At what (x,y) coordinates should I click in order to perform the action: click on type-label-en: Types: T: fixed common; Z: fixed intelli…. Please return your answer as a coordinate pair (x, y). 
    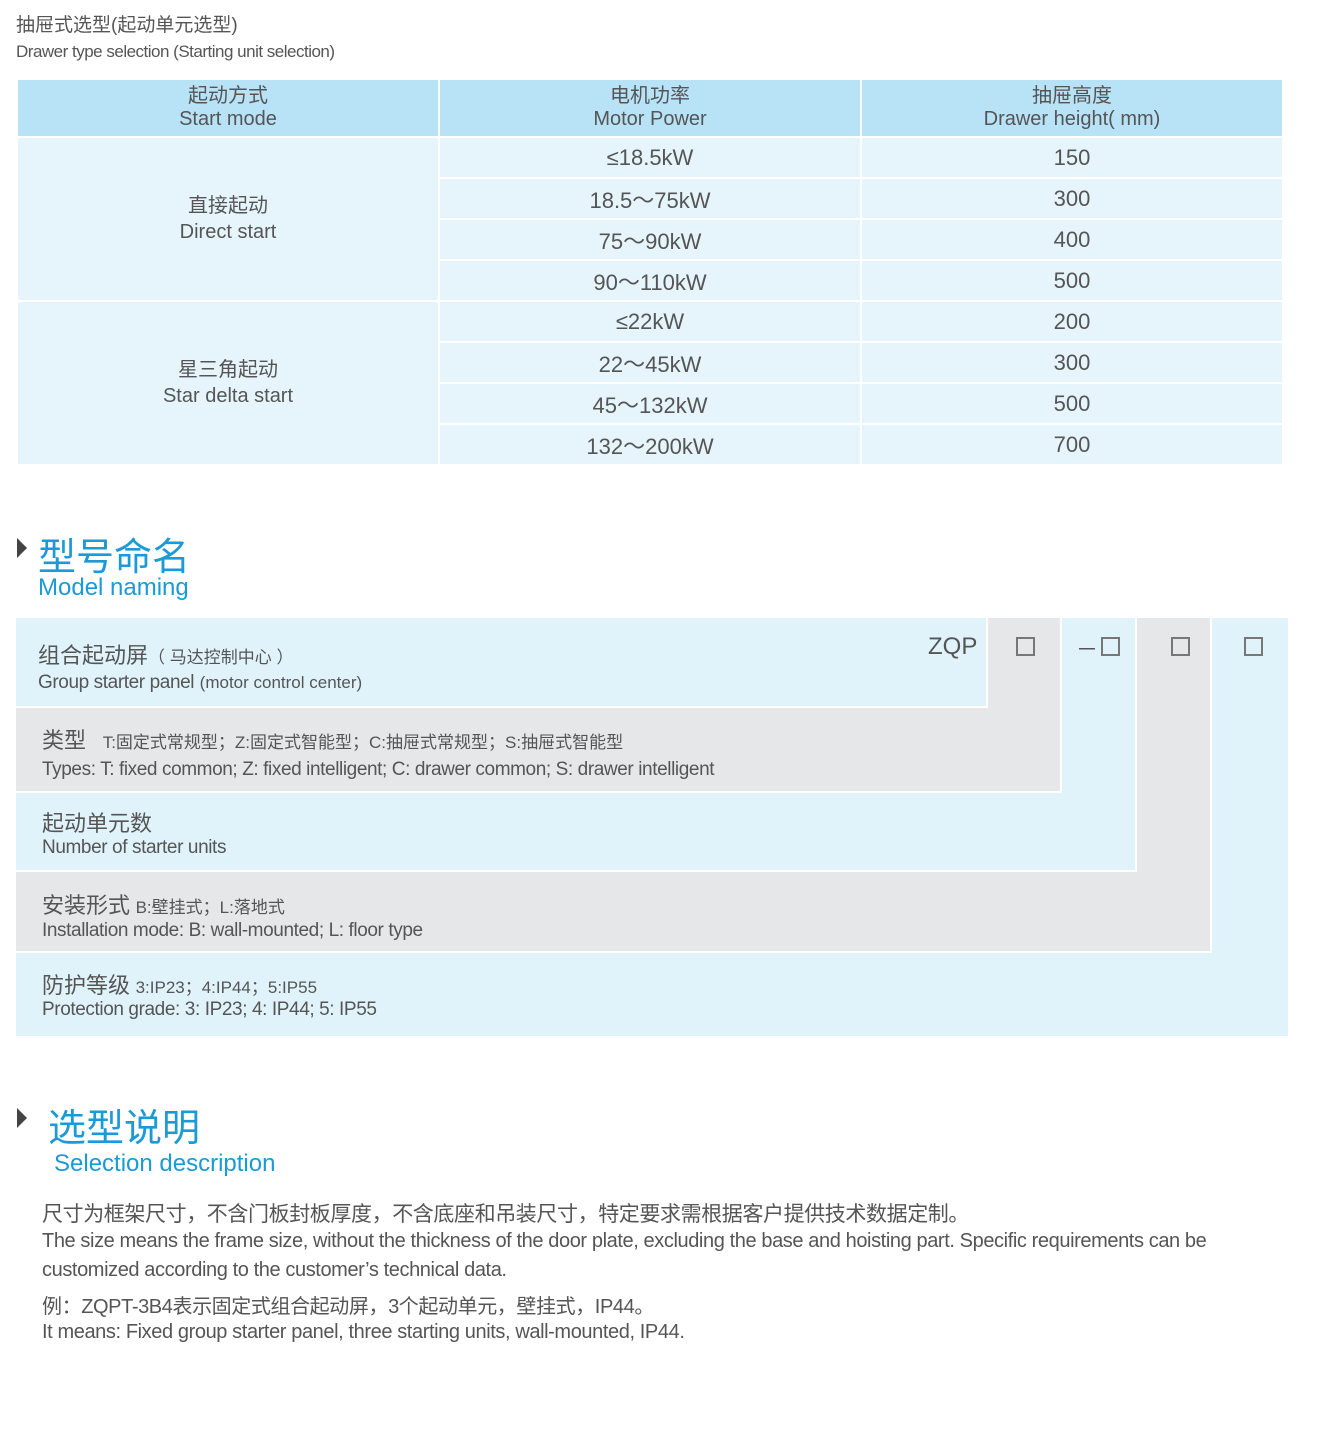
    Looking at the image, I should click on (378, 769).